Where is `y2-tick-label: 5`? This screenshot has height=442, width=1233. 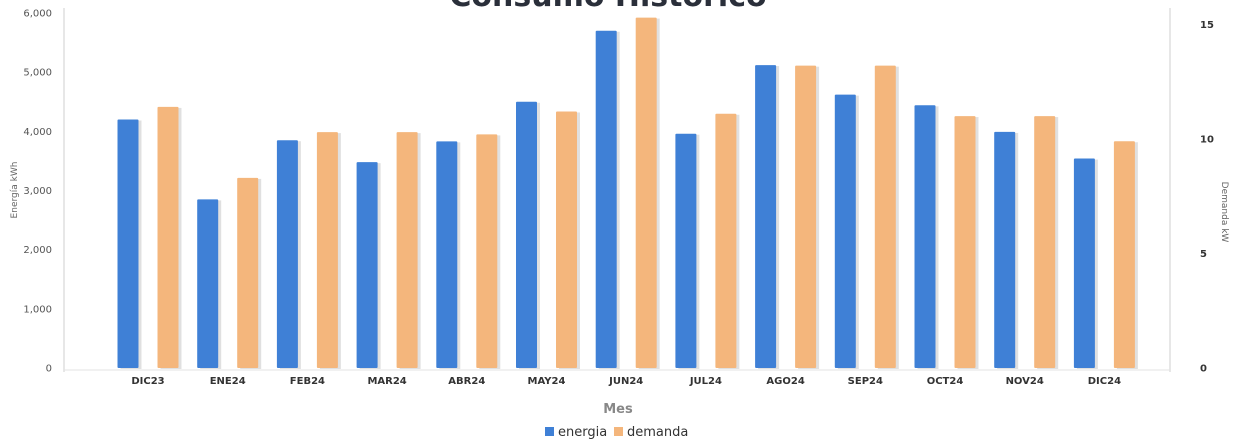
y2-tick-label: 5 is located at coordinates (1203, 254).